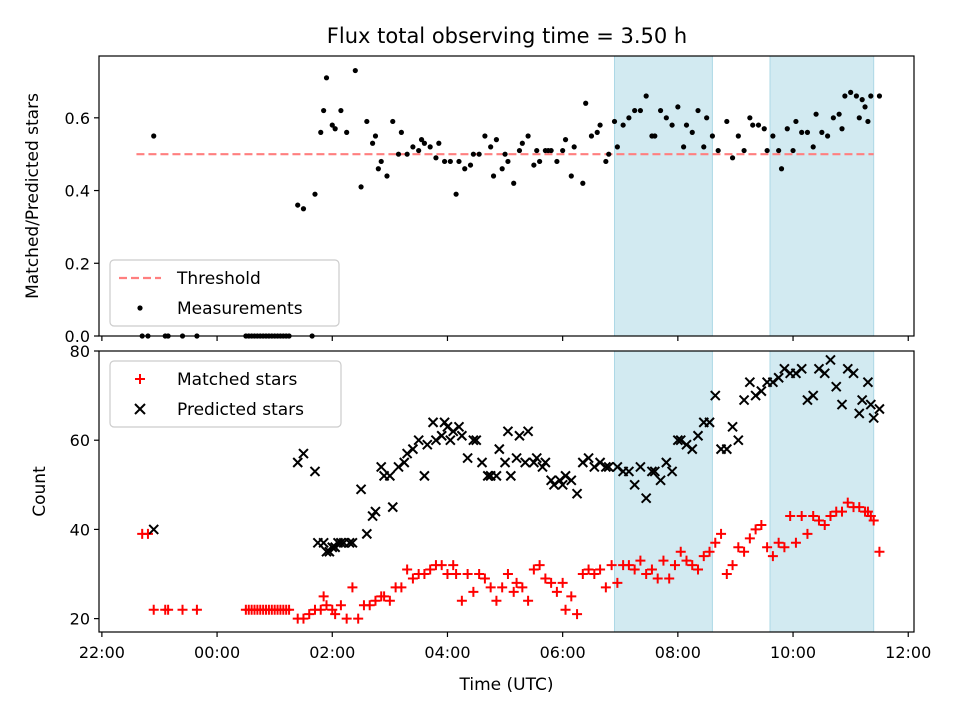 The width and height of the screenshot is (960, 720). I want to click on y-tick-label: 20, so click(80, 619).